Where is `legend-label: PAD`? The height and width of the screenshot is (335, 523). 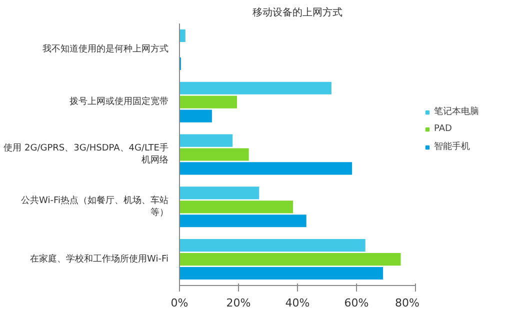 legend-label: PAD is located at coordinates (443, 129).